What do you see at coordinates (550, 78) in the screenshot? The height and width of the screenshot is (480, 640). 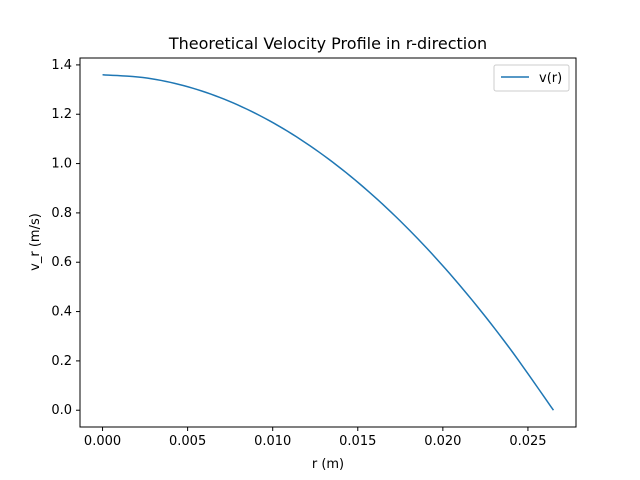 I see `legend-label: v(r)` at bounding box center [550, 78].